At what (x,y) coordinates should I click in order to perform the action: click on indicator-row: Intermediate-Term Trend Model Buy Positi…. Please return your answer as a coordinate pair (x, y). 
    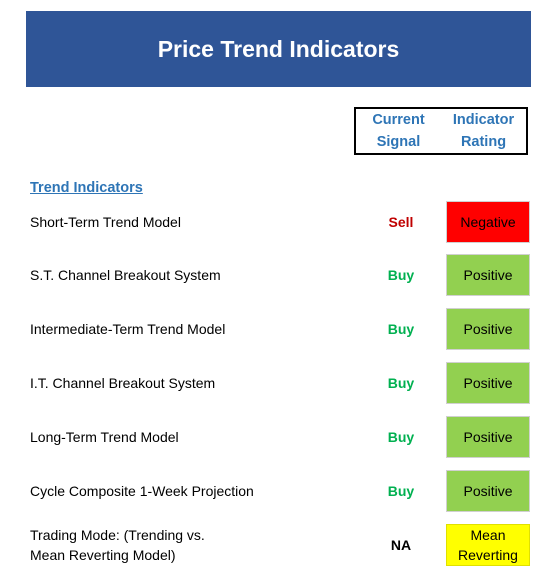
    Looking at the image, I should click on (274, 329).